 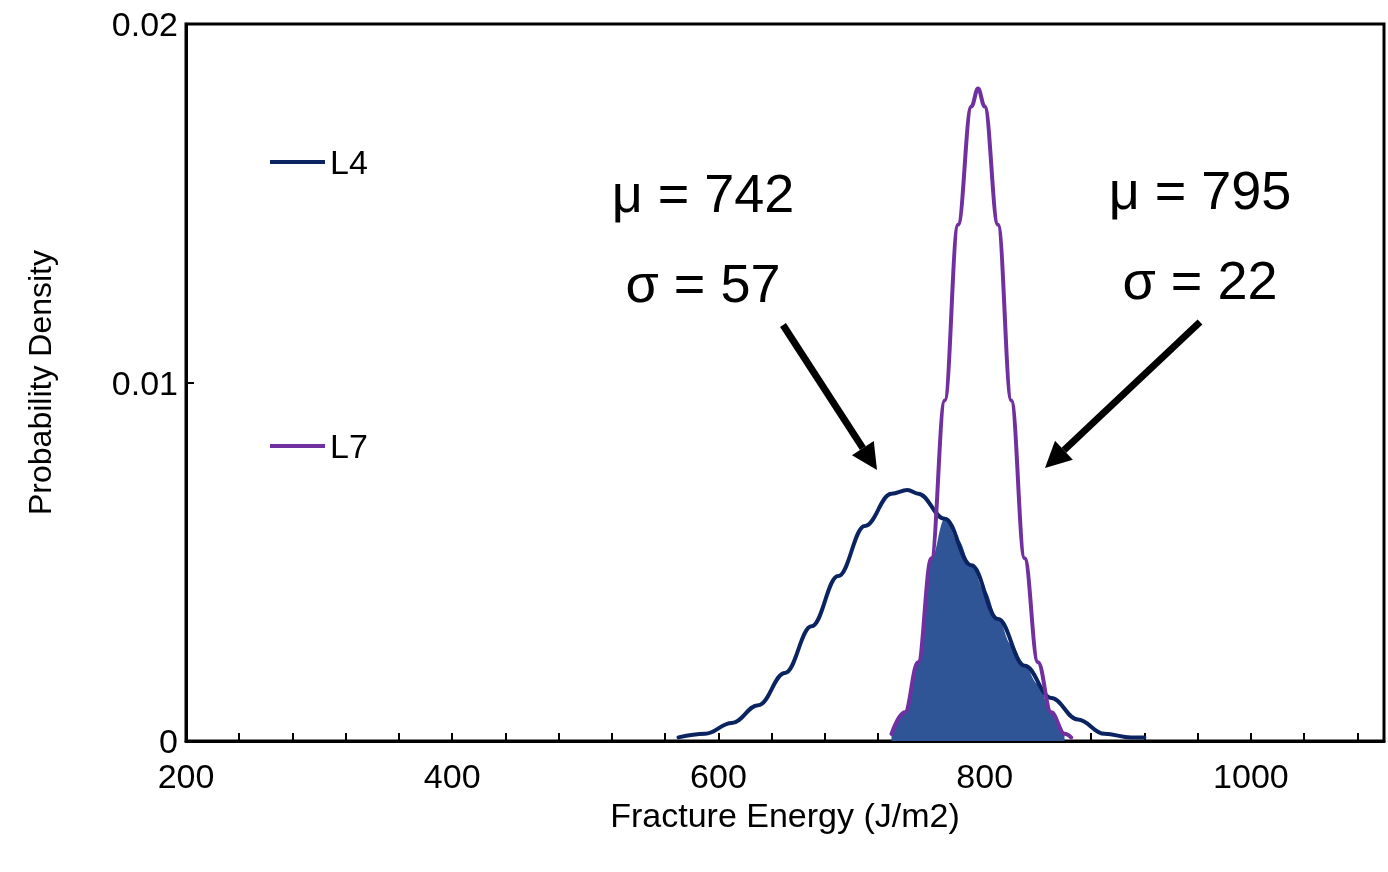 I want to click on x-axis-title: Fracture Energy (J/m2), so click(x=785, y=814).